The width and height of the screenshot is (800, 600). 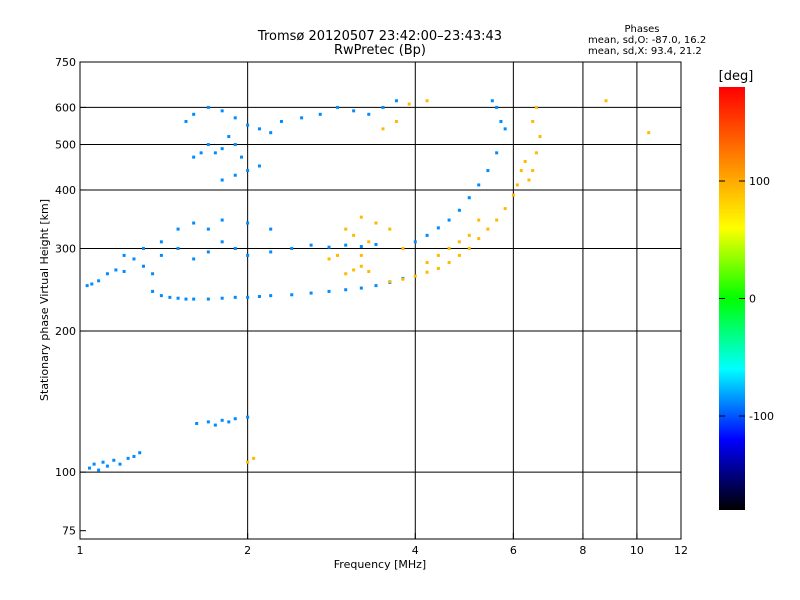 I want to click on y-tick-label: 300, so click(x=65, y=249).